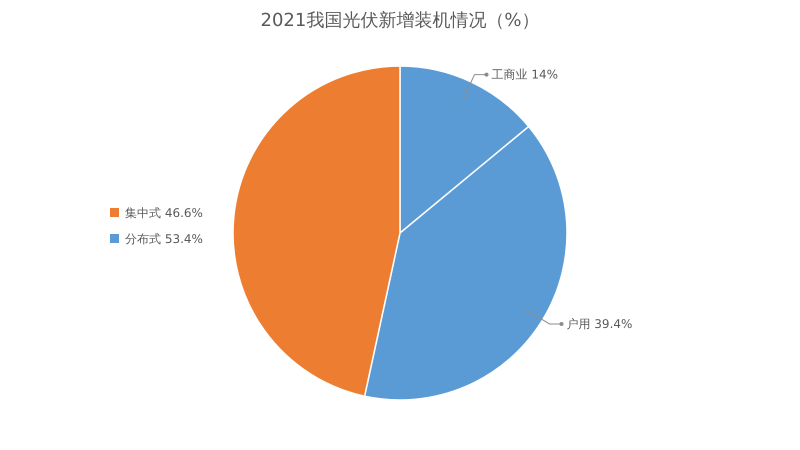  What do you see at coordinates (164, 239) in the screenshot?
I see `text: 分布式 53.4%` at bounding box center [164, 239].